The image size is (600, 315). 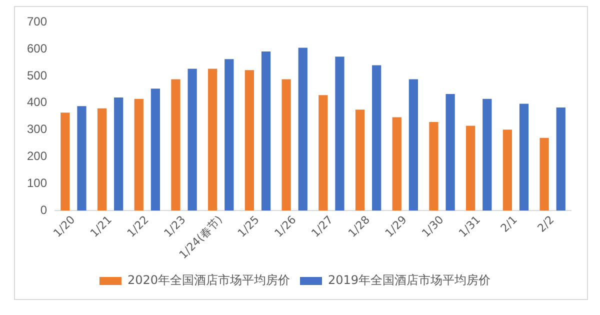 I want to click on y-tick-label: 300, so click(x=37, y=129).